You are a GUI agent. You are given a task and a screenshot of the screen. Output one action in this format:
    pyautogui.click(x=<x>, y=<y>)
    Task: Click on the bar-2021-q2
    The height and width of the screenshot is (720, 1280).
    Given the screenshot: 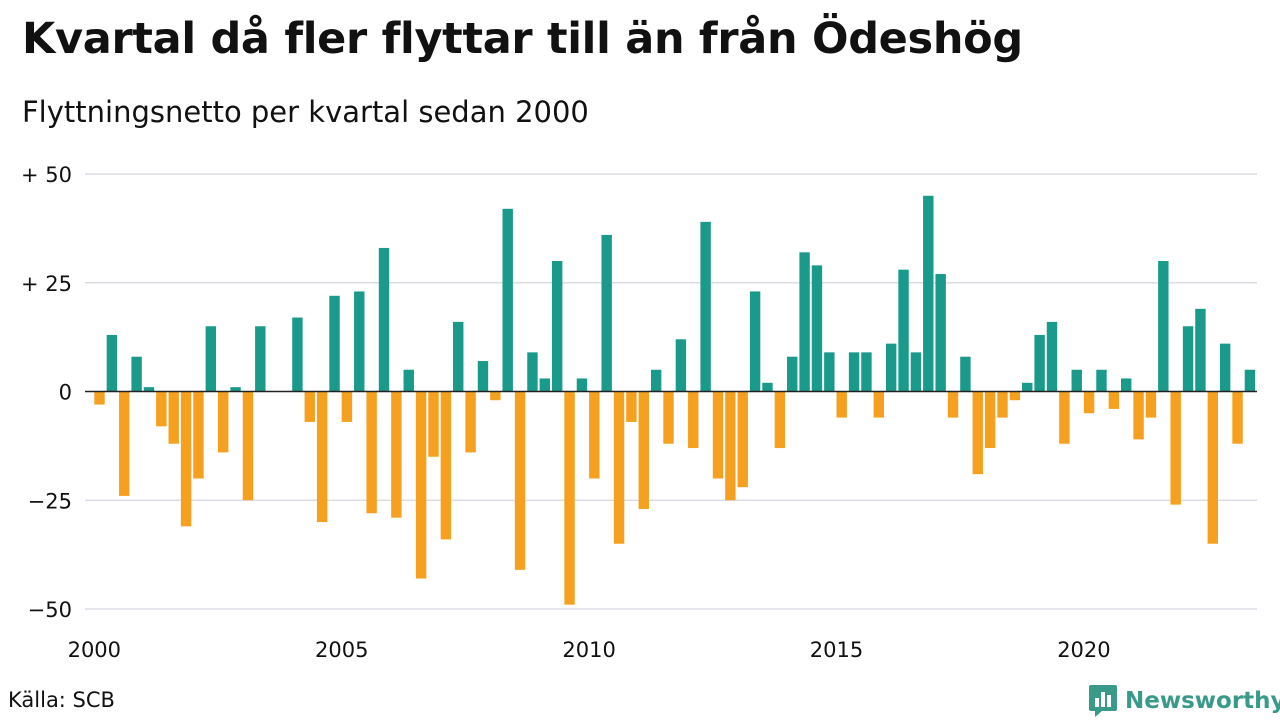 What is the action you would take?
    pyautogui.click(x=1151, y=404)
    